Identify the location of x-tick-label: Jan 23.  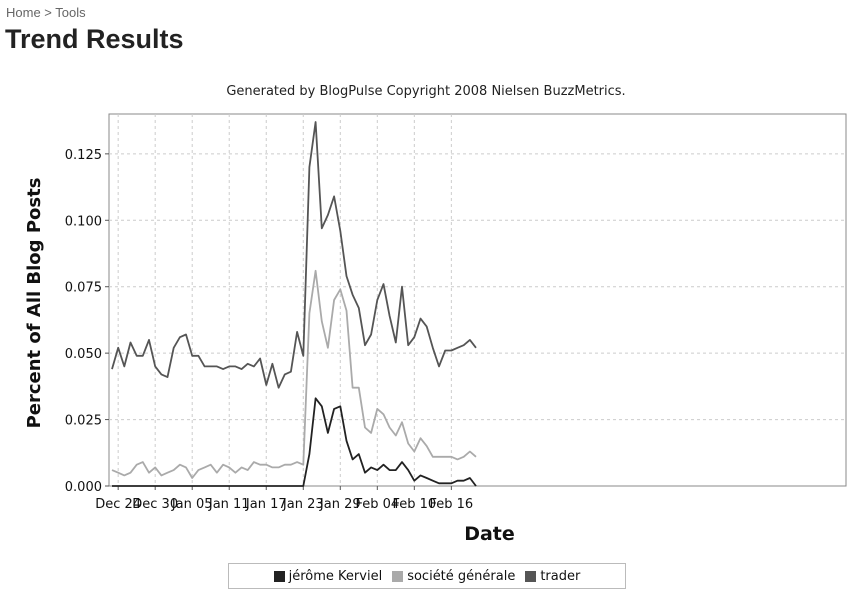
(303, 504).